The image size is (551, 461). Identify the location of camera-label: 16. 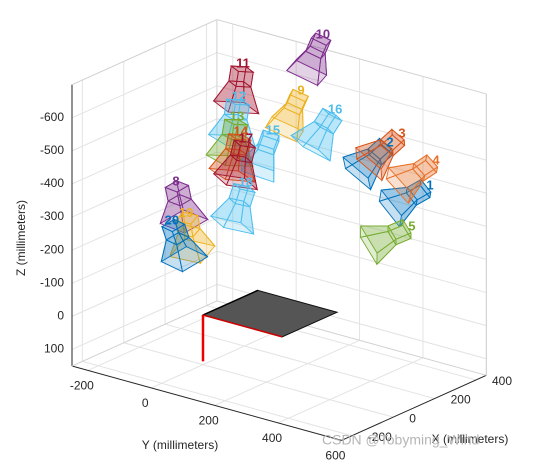
(335, 109).